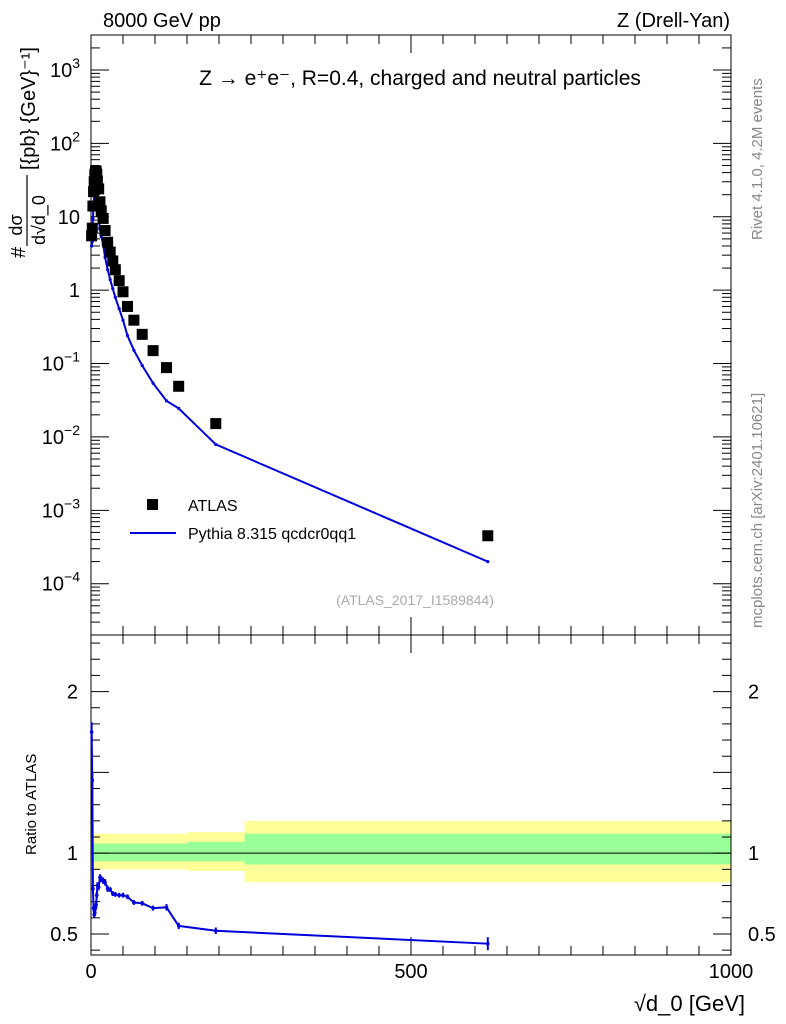 Image resolution: width=786 pixels, height=1024 pixels. What do you see at coordinates (162, 21) in the screenshot?
I see `header-left-label: 8000 GeV pp` at bounding box center [162, 21].